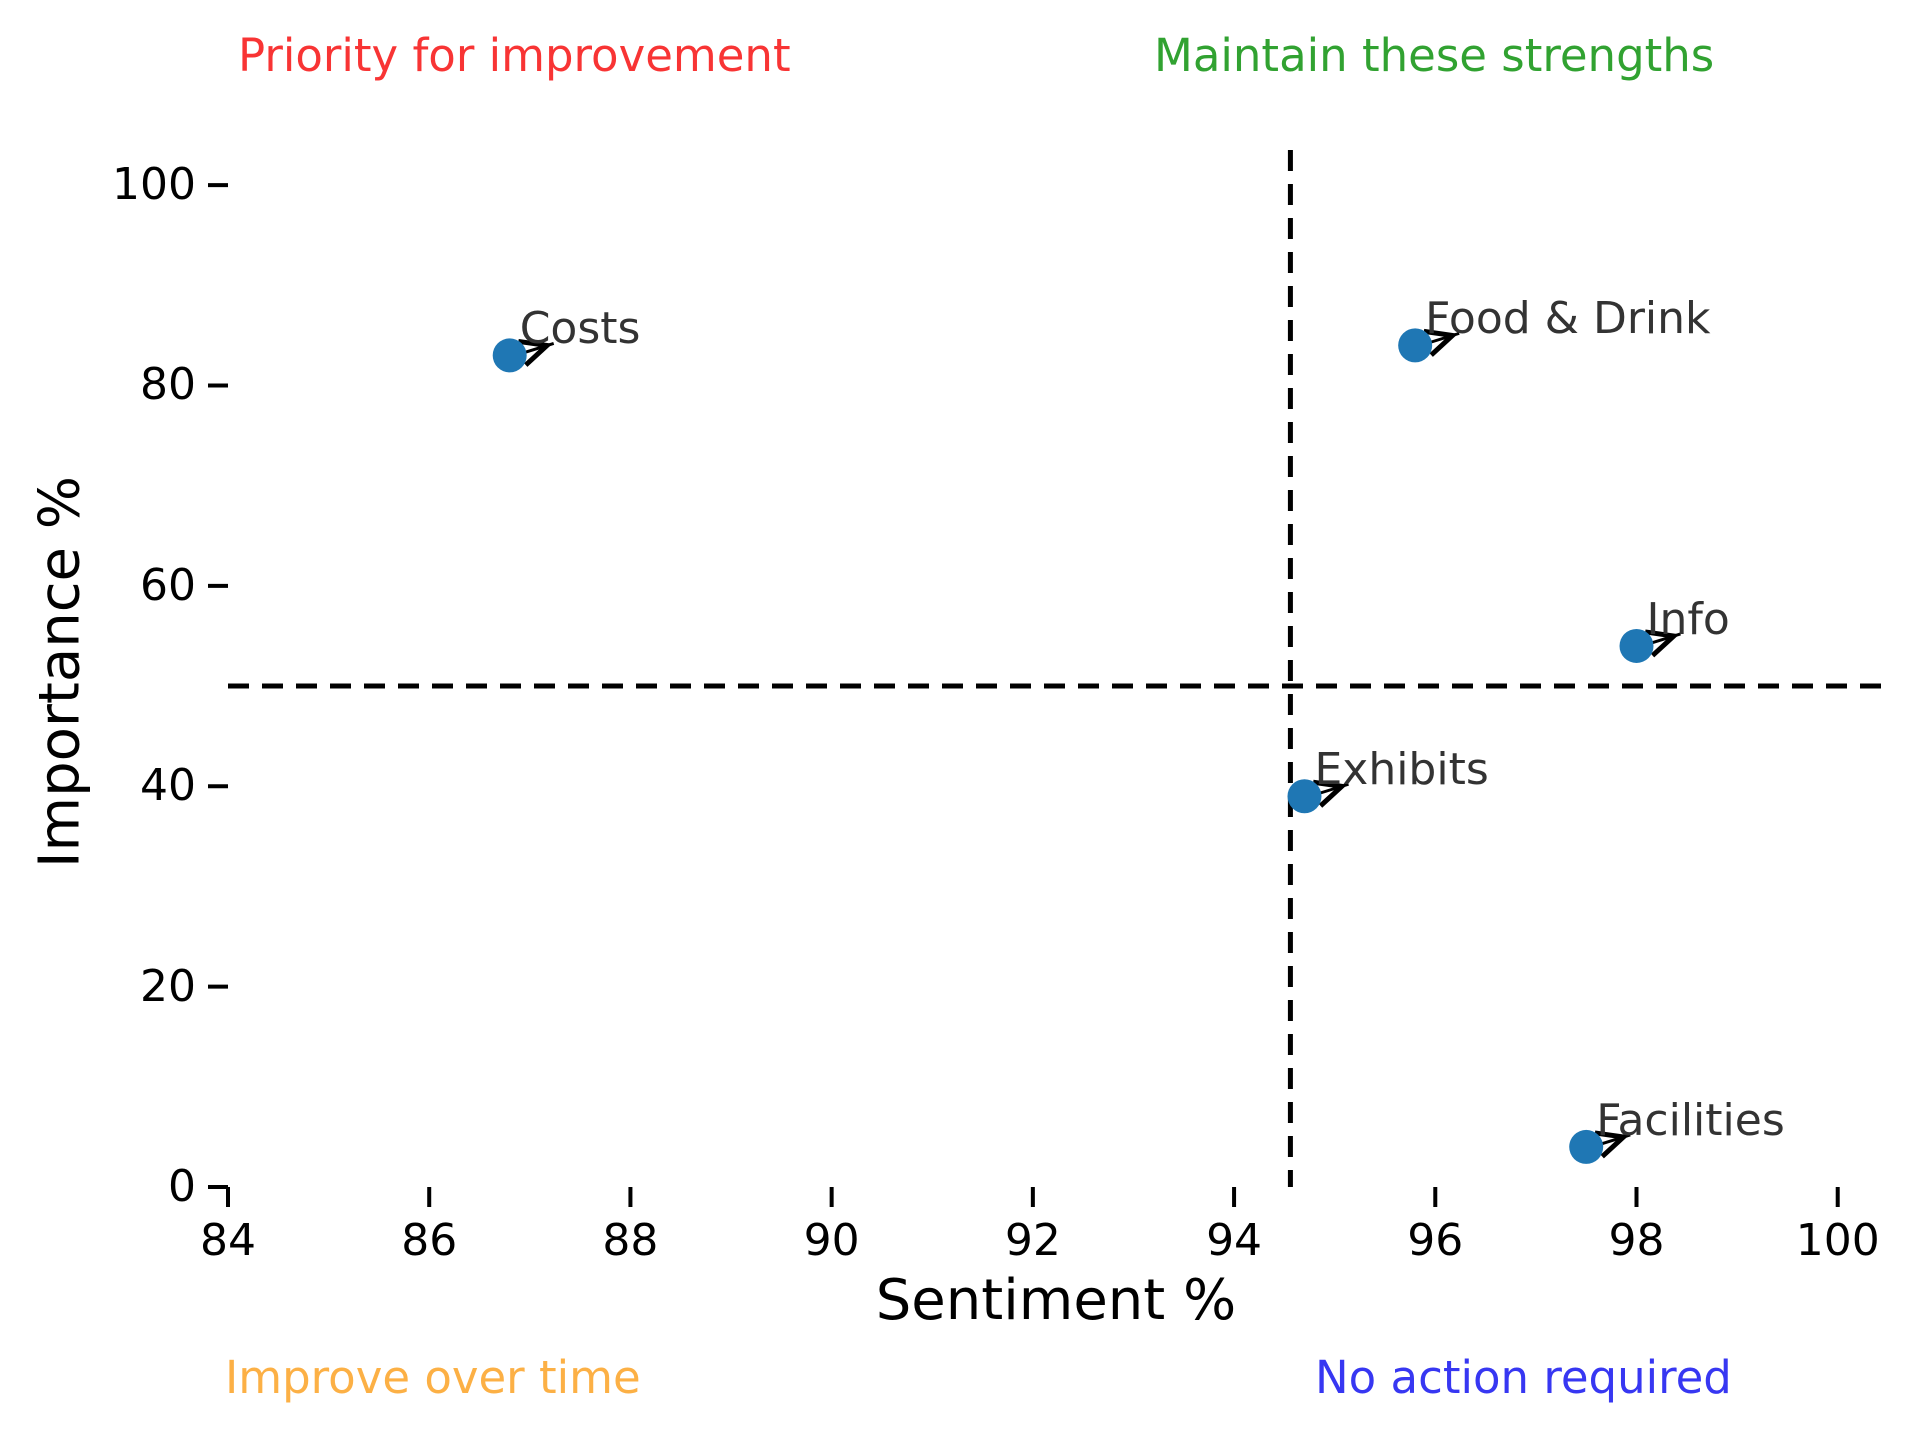 Image resolution: width=1920 pixels, height=1443 pixels. I want to click on y-tick-label: 100, so click(154, 185).